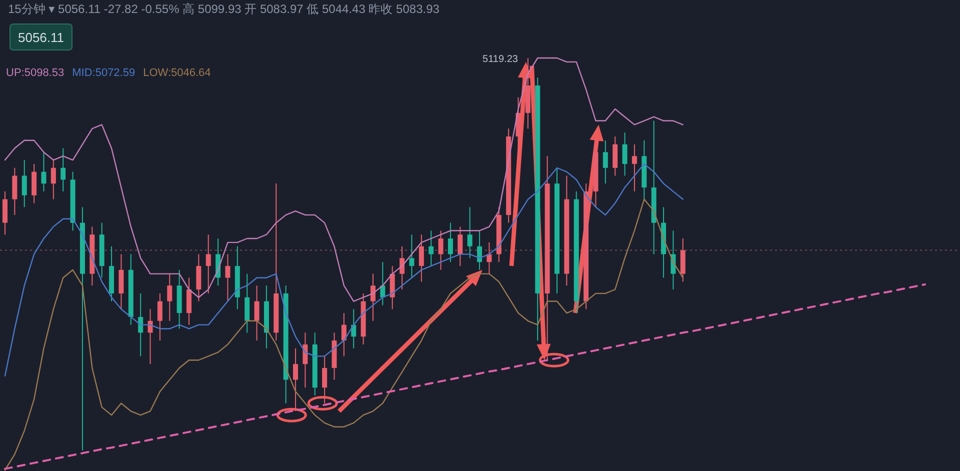 The width and height of the screenshot is (960, 471). Describe the element at coordinates (35, 73) in the screenshot. I see `annotation: UP:5098.53` at that location.